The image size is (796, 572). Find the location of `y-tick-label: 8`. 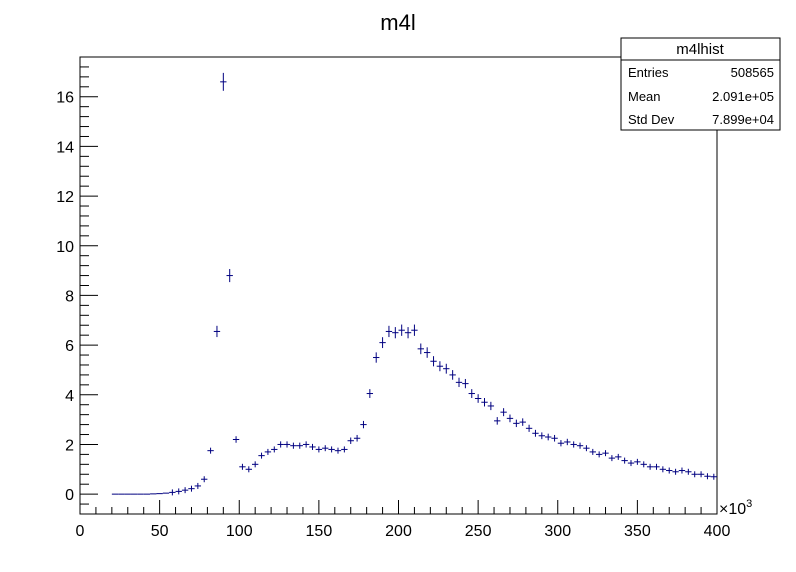

y-tick-label: 8 is located at coordinates (69, 296).